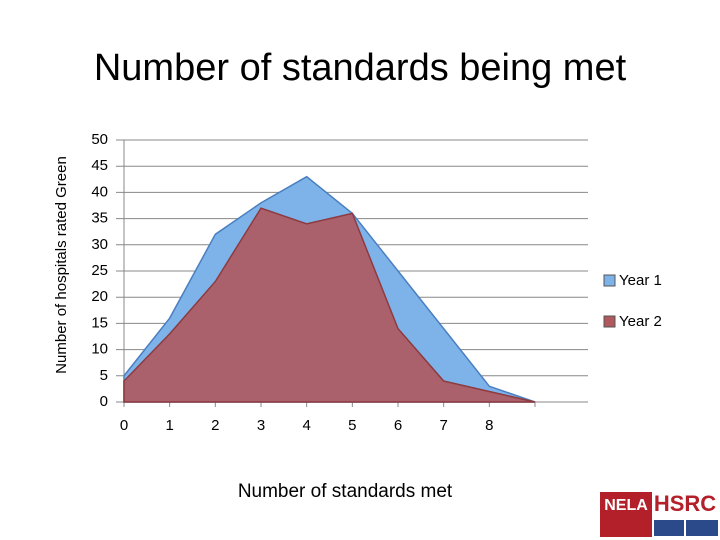 This screenshot has width=720, height=540. What do you see at coordinates (99, 322) in the screenshot?
I see `y-tick-label: 15` at bounding box center [99, 322].